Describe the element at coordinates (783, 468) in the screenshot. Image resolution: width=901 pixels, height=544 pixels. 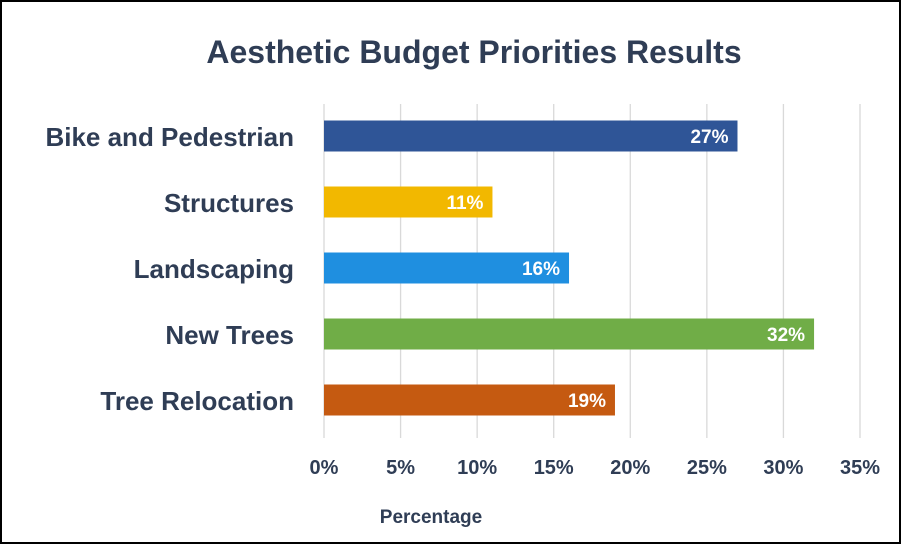
I see `x-tick-label: 30%` at that location.